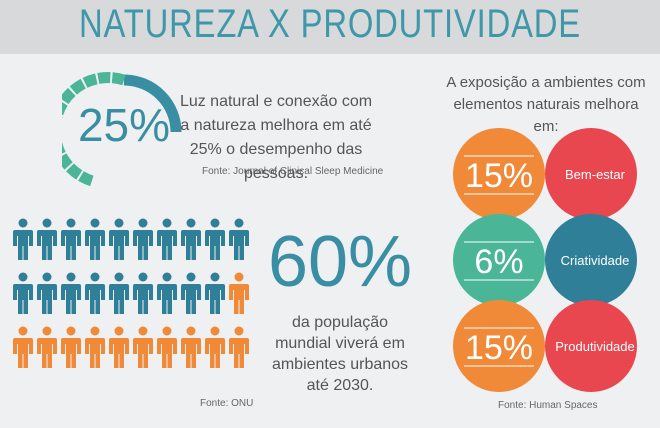  I want to click on ring-segment-green, so click(94, 129).